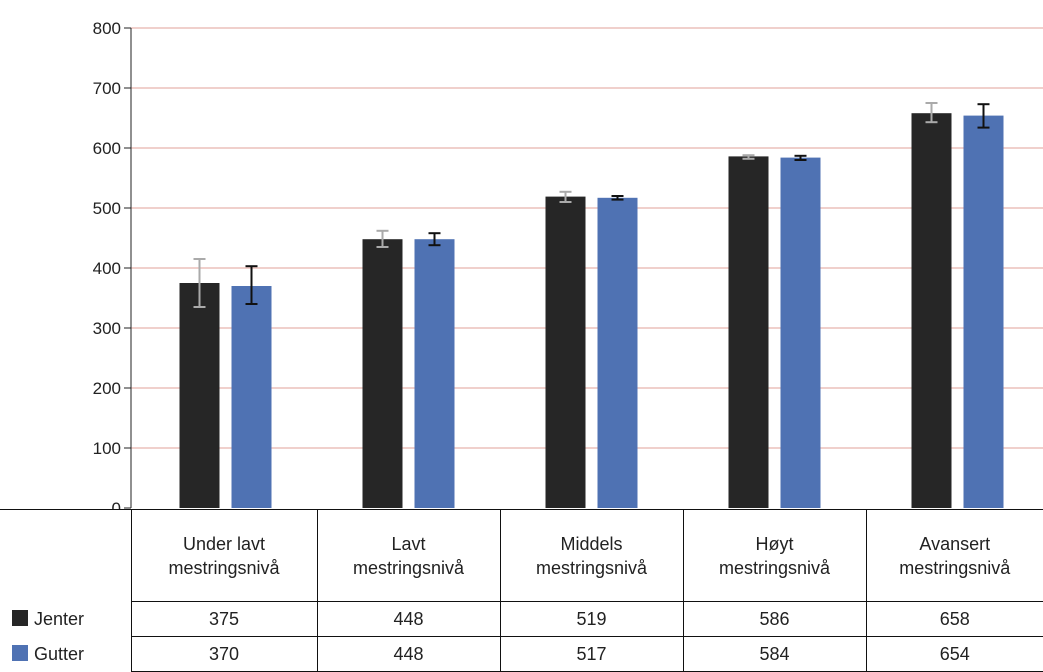  I want to click on series-row-gutter: Gutter 370 448 517 584 654, so click(521, 654).